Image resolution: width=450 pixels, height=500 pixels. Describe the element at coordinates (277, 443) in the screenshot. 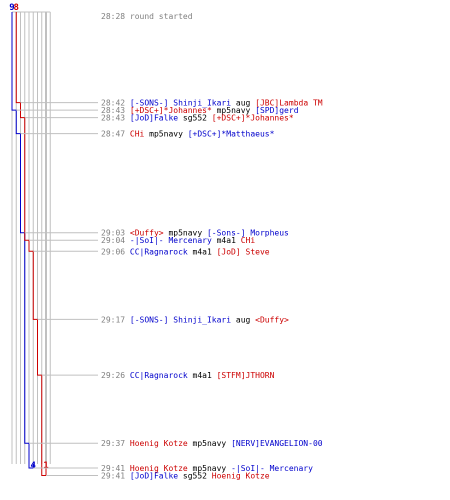

I see `event-text: [NERV]EVANGELION-00` at that location.